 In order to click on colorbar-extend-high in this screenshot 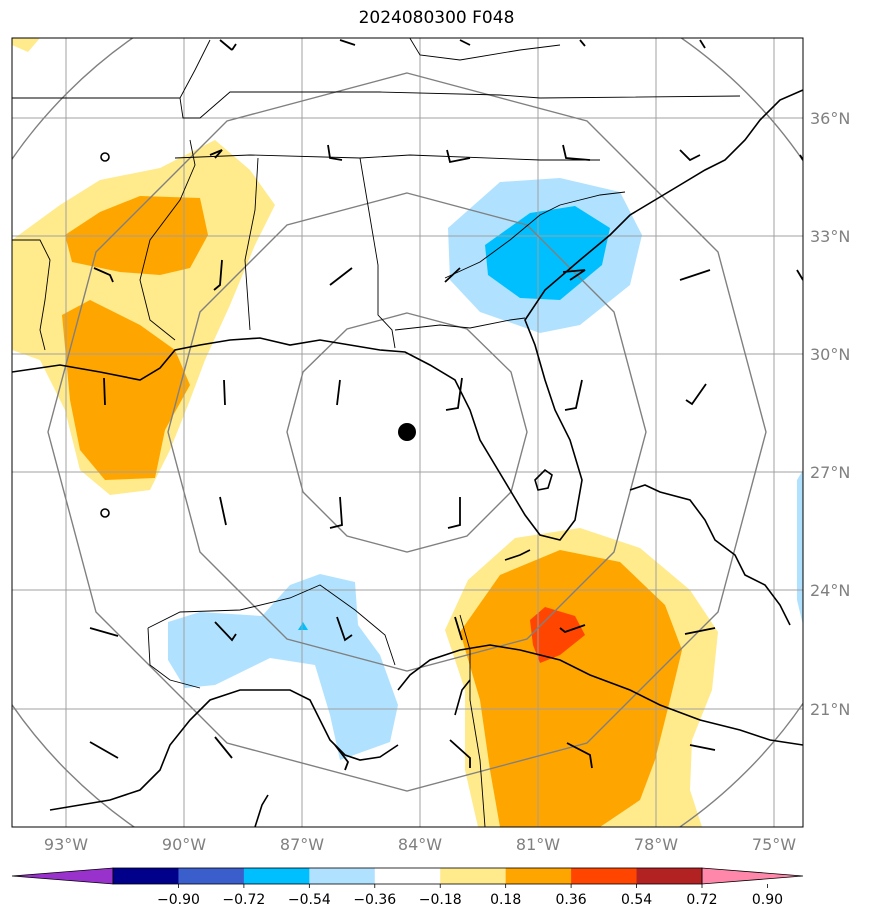, I will do `click(752, 876)`.